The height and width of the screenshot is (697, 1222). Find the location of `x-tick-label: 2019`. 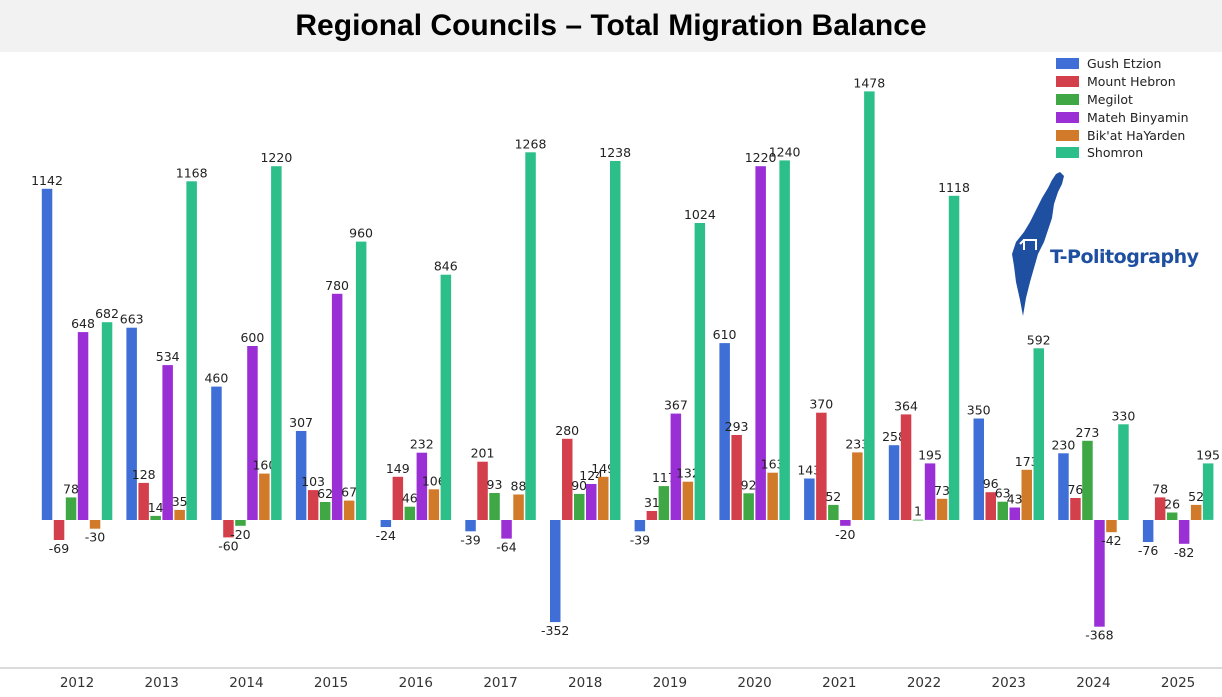

x-tick-label: 2019 is located at coordinates (670, 683).